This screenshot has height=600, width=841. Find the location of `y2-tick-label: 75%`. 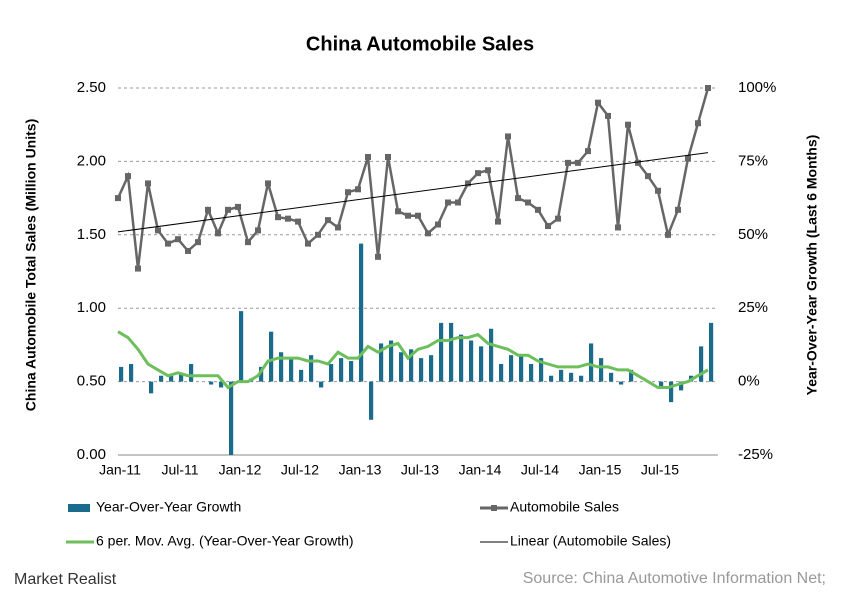

y2-tick-label: 75% is located at coordinates (753, 160).